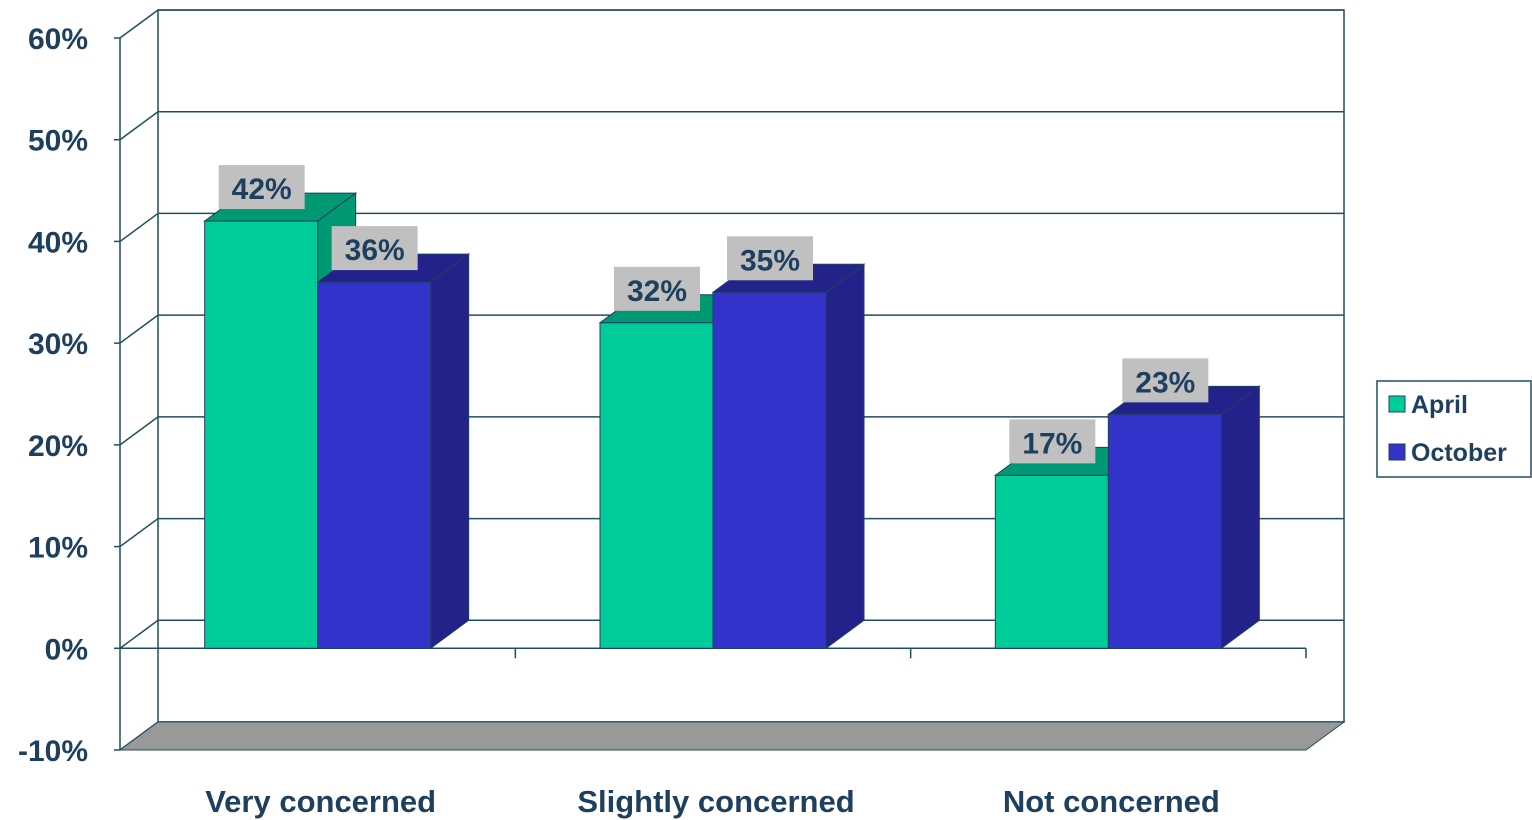  Describe the element at coordinates (1459, 453) in the screenshot. I see `legend-label-october: October` at that location.